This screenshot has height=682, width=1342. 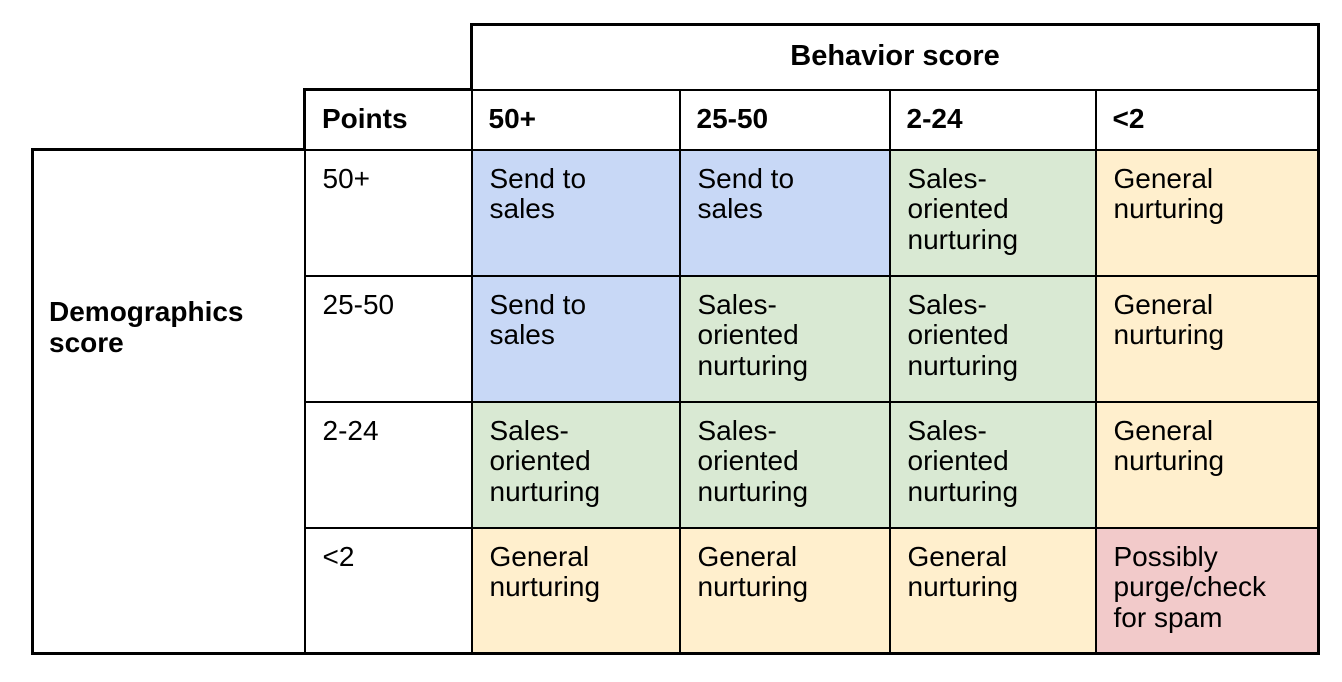 I want to click on column-header-50plus: 50+, so click(x=575, y=119).